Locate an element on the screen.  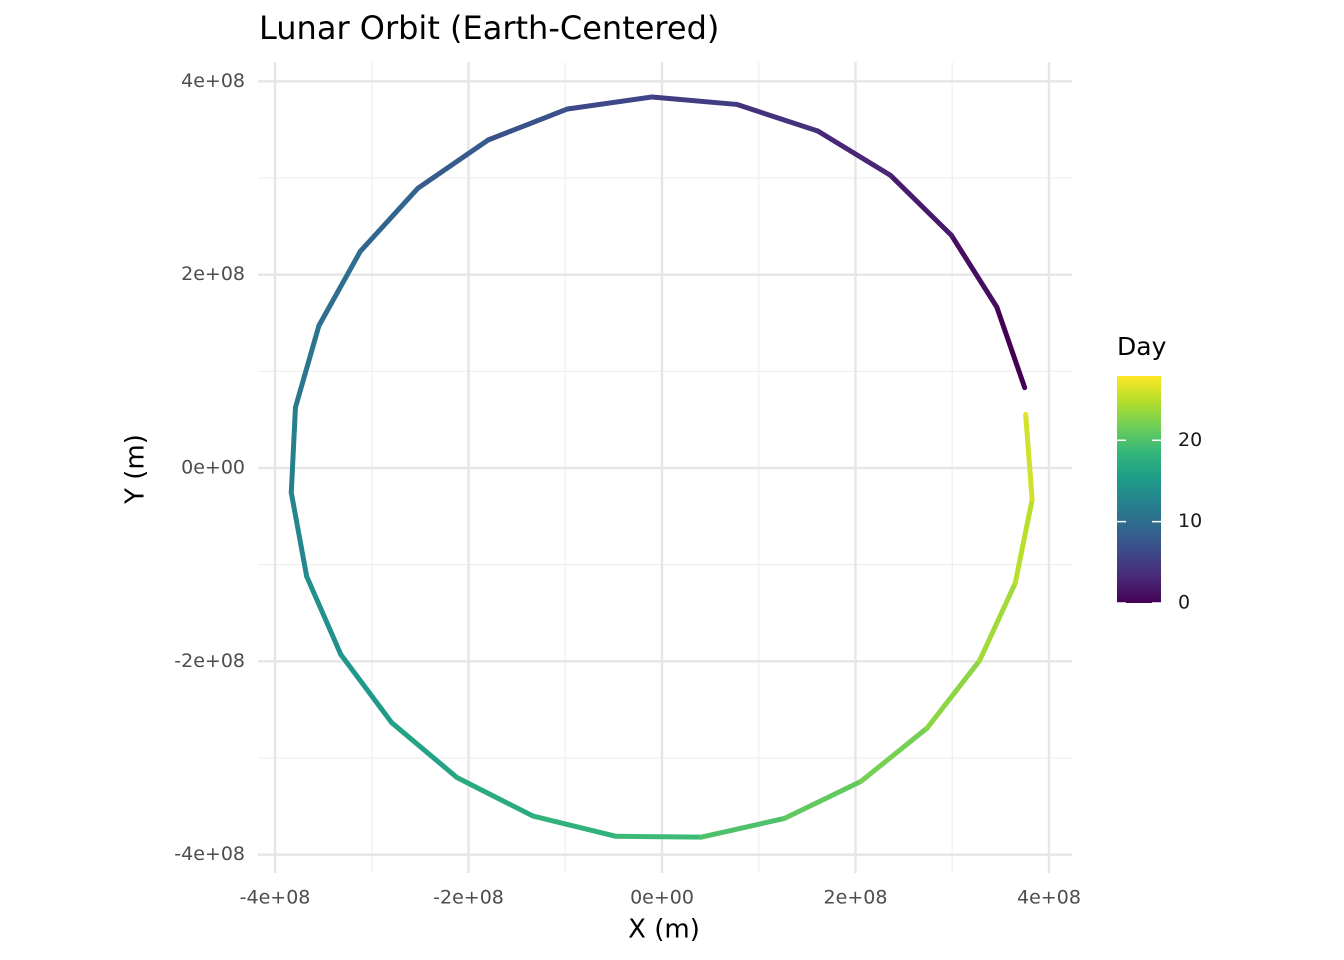
x-axis-title: X (m) is located at coordinates (664, 930).